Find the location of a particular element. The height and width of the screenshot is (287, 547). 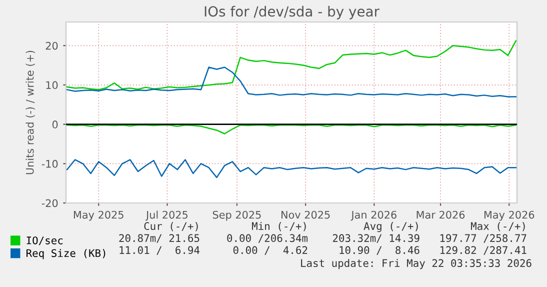

text: 11.01 / 6.94 is located at coordinates (160, 250).